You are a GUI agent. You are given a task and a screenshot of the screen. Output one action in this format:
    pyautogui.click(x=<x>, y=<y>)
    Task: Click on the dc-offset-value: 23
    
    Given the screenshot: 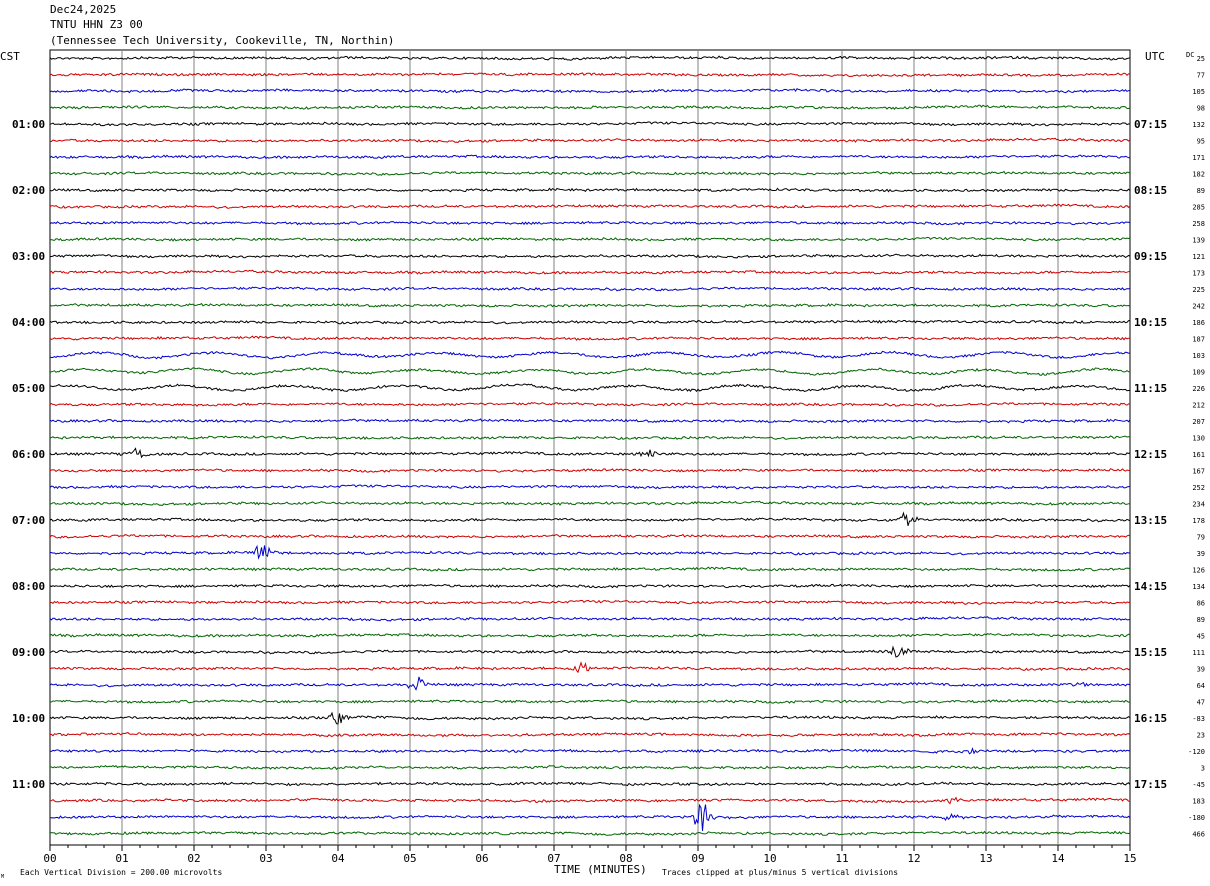 What is the action you would take?
    pyautogui.click(x=1201, y=736)
    